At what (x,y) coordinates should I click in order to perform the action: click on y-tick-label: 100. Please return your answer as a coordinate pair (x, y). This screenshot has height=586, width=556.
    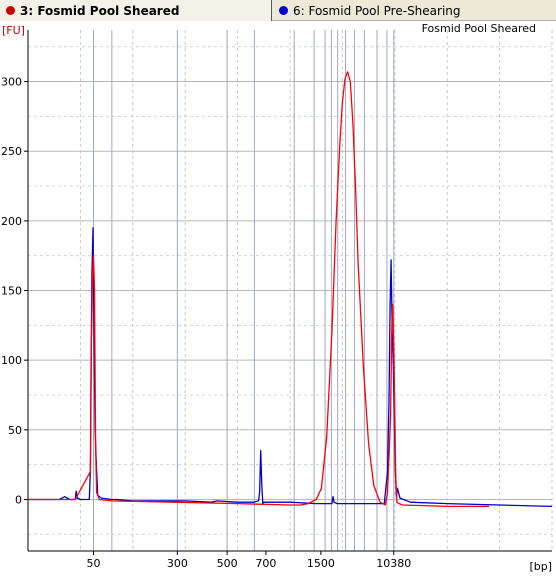
    Looking at the image, I should click on (11, 360).